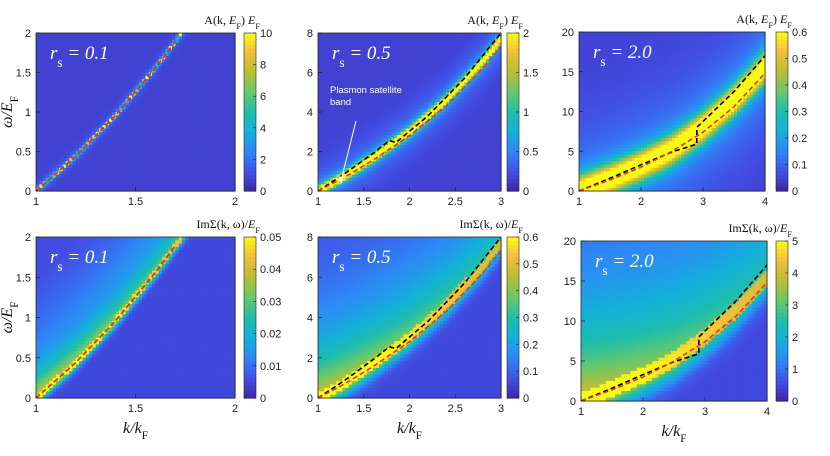  Describe the element at coordinates (135, 431) in the screenshot. I see `xlabel-d: k/kF` at that location.